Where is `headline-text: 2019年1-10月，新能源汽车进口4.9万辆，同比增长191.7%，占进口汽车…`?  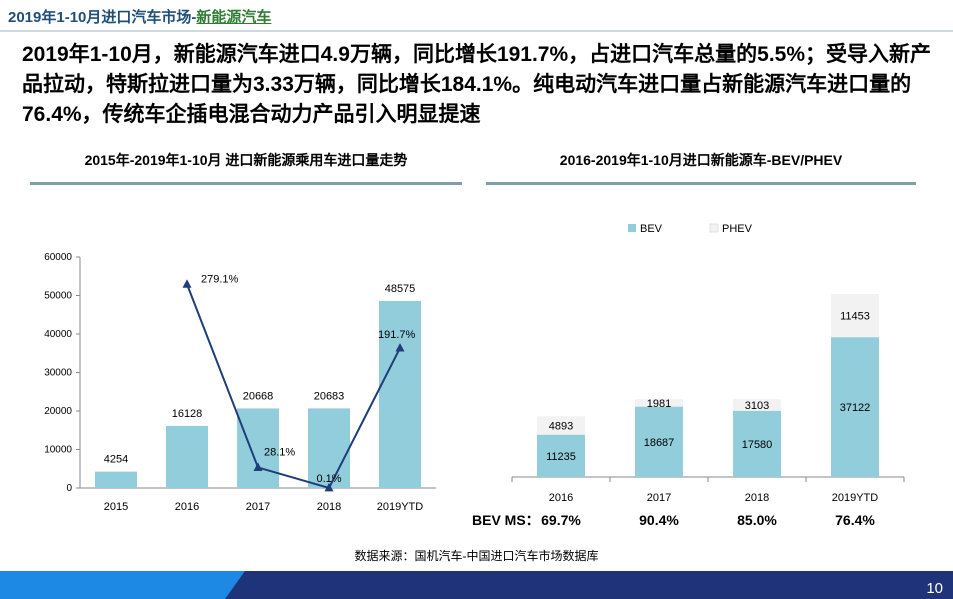
headline-text: 2019年1-10月，新能源汽车进口4.9万辆，同比增长191.7%，占进口汽车… is located at coordinates (477, 84).